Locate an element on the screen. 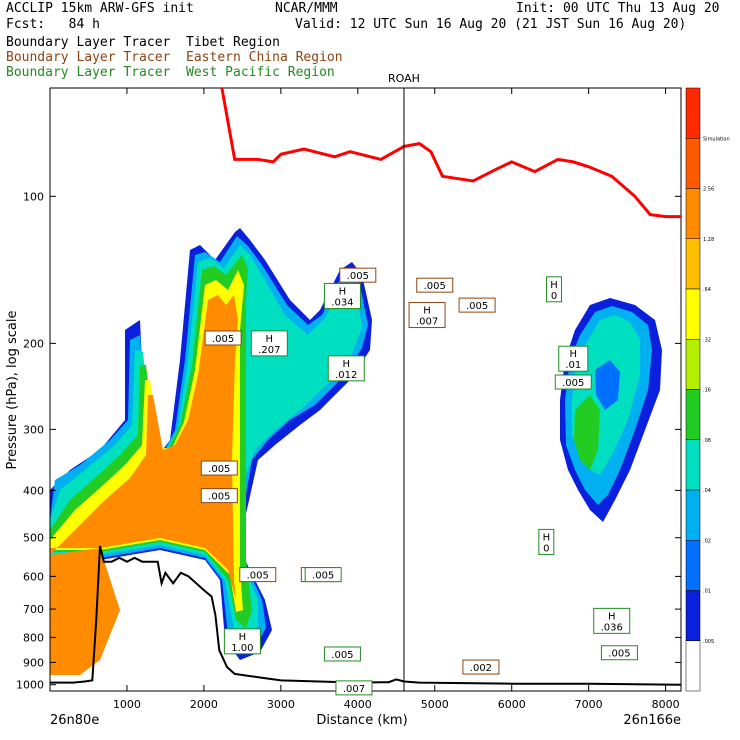  contour-label: .002 is located at coordinates (481, 667).